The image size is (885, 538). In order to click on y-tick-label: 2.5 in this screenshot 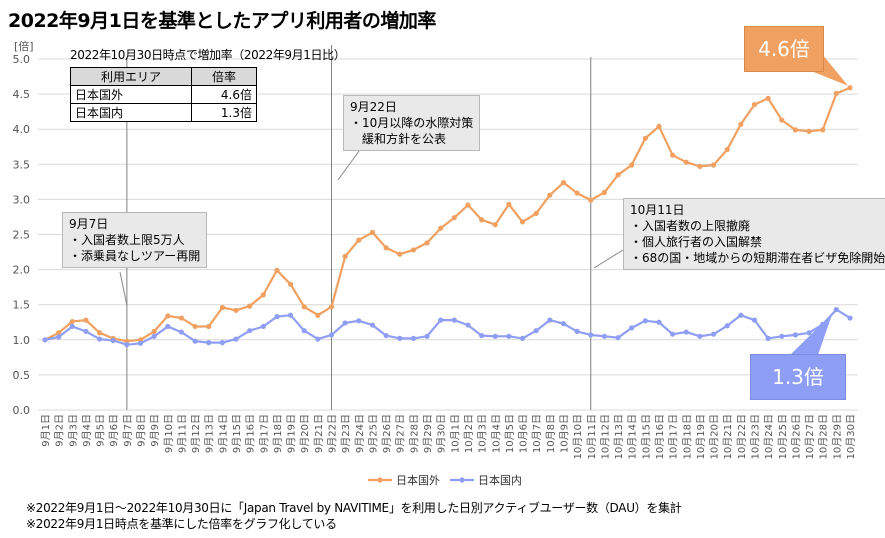, I will do `click(22, 235)`.